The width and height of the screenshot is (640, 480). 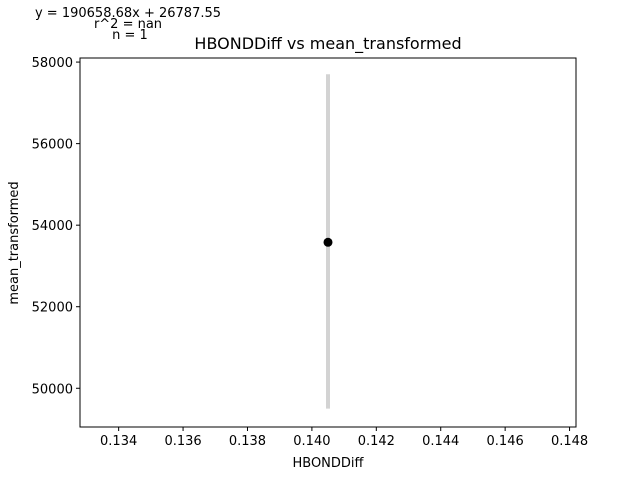 What do you see at coordinates (128, 13) in the screenshot?
I see `regression-equation: y = 190658.68x + 26787.55` at bounding box center [128, 13].